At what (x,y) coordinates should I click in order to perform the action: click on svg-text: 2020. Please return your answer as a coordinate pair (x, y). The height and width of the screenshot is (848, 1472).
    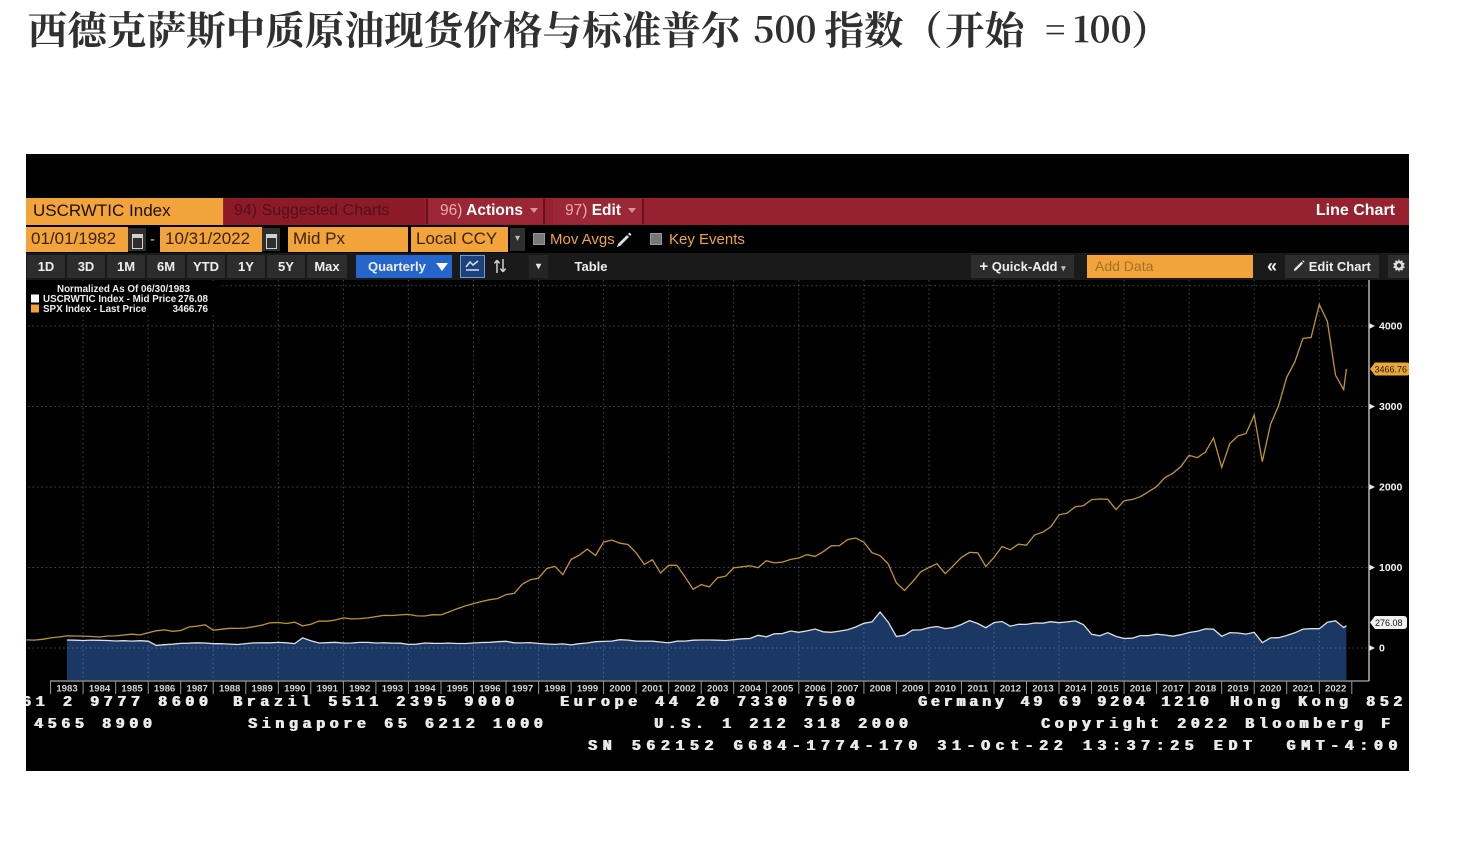
    Looking at the image, I should click on (1270, 689).